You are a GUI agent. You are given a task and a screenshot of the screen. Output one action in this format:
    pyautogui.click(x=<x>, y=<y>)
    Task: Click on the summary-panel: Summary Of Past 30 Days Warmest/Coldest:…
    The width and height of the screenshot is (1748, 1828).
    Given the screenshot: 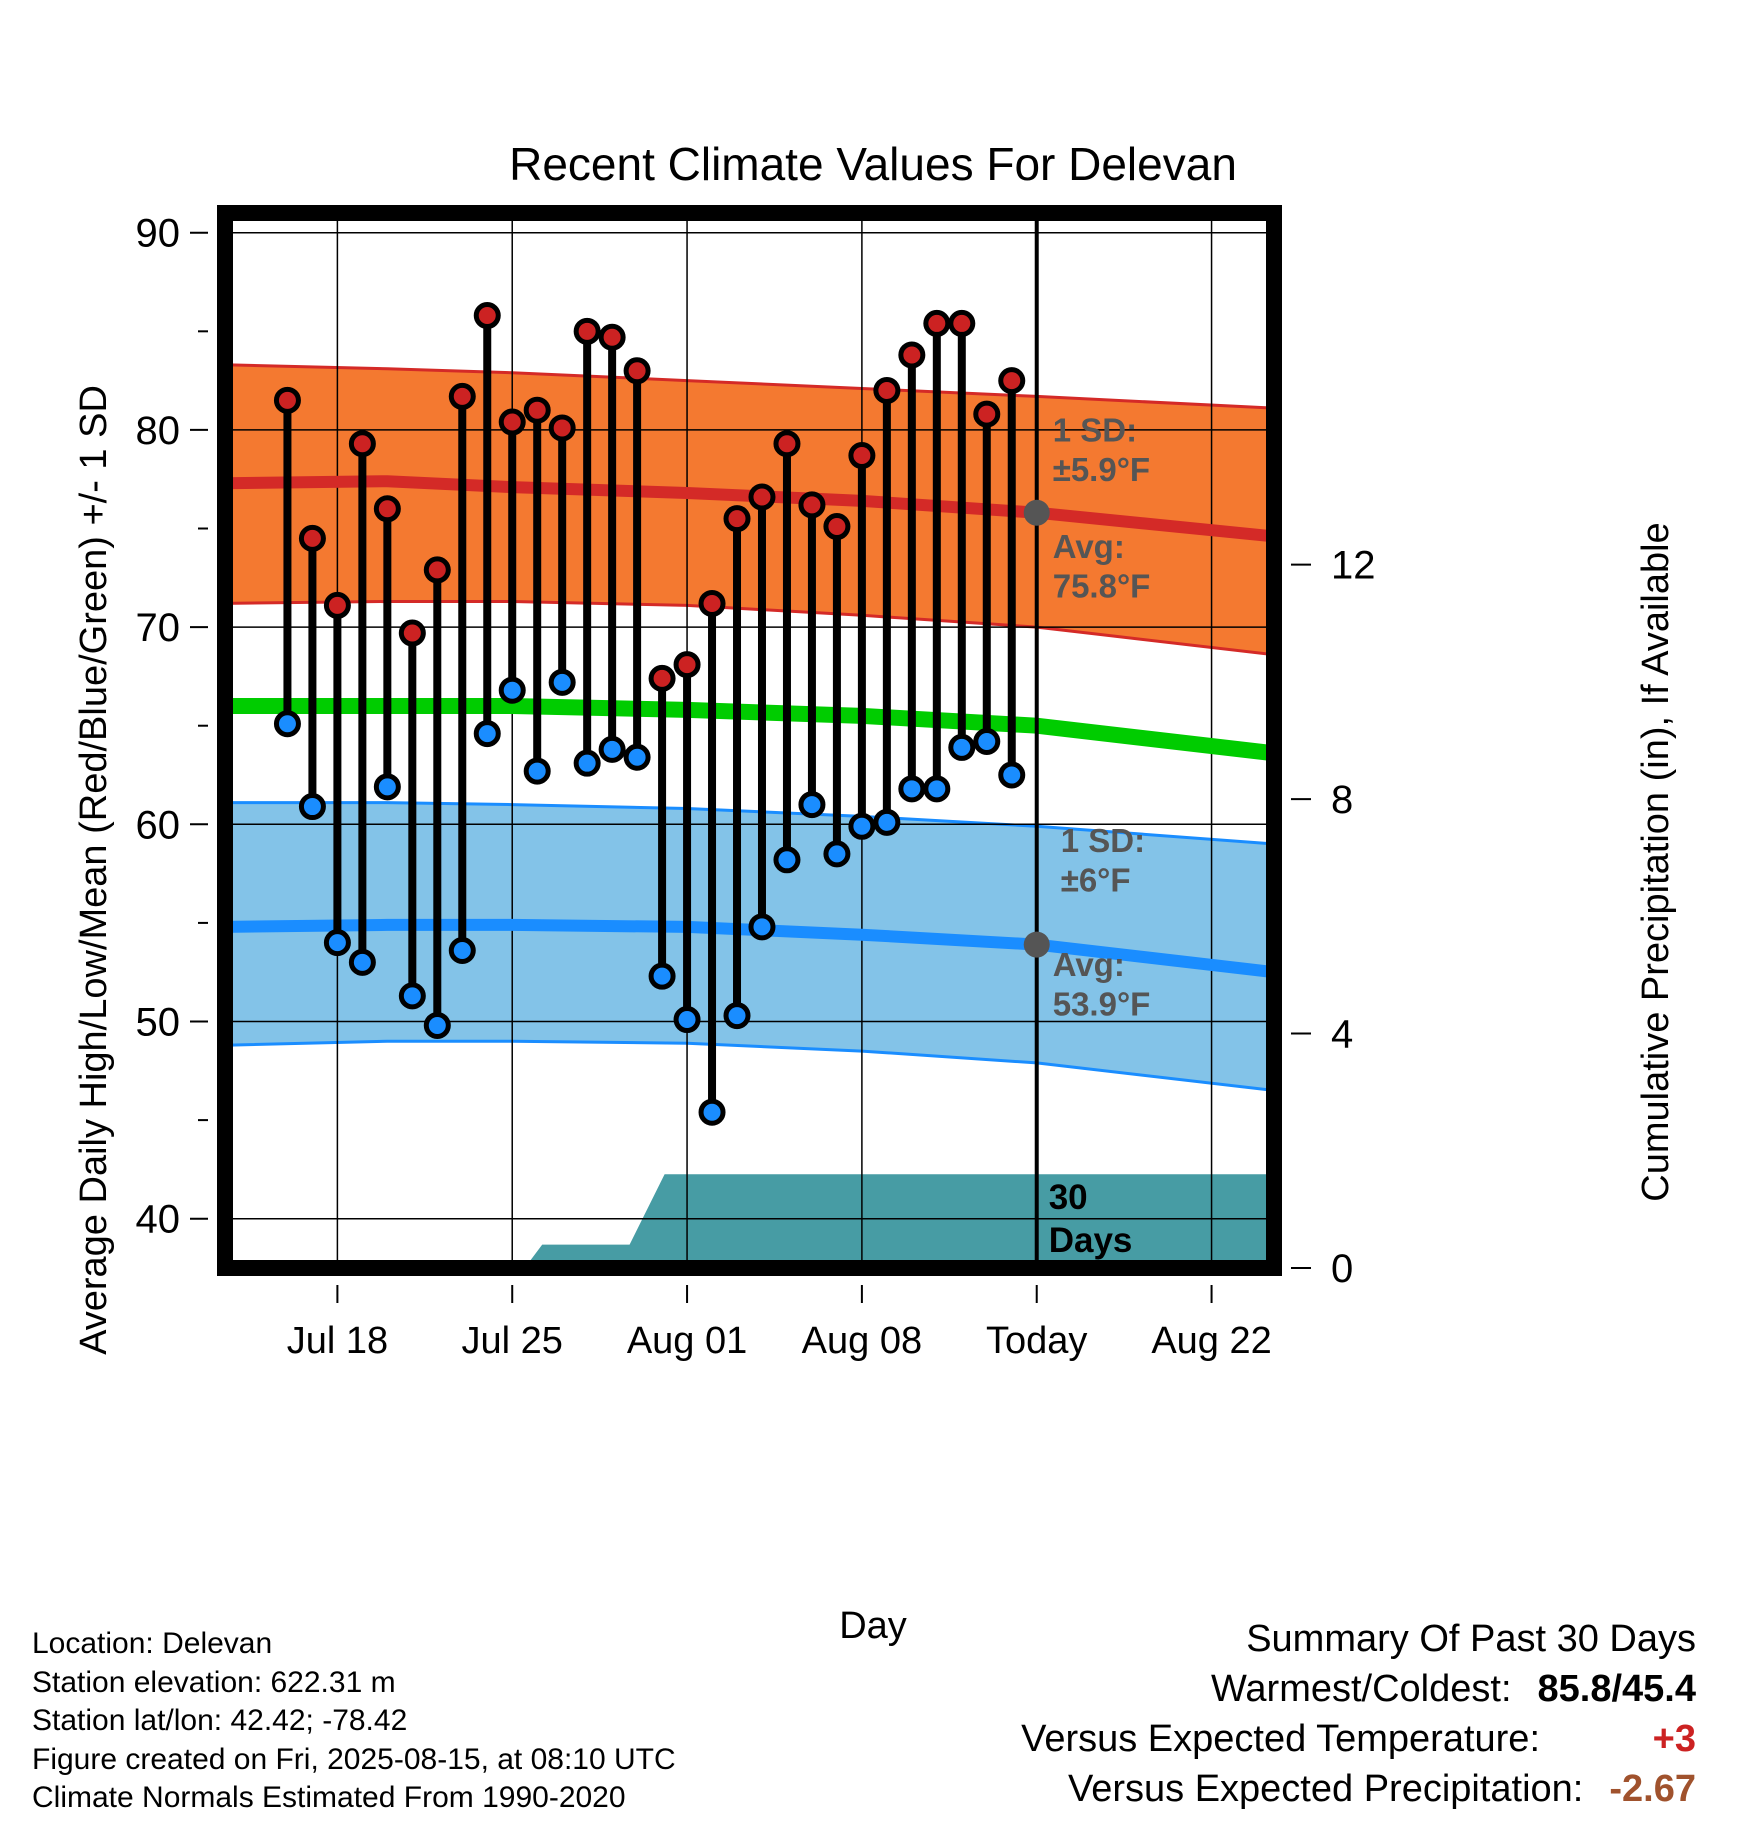 What is the action you would take?
    pyautogui.click(x=1246, y=1718)
    